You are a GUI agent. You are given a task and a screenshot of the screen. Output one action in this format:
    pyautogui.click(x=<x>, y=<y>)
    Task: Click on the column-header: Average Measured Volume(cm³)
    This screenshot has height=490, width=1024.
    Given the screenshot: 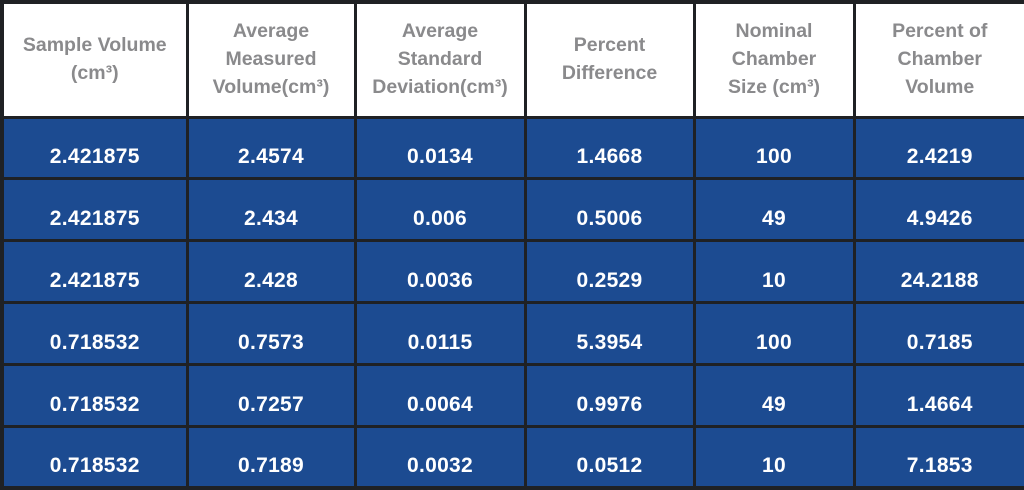 What is the action you would take?
    pyautogui.click(x=271, y=59)
    